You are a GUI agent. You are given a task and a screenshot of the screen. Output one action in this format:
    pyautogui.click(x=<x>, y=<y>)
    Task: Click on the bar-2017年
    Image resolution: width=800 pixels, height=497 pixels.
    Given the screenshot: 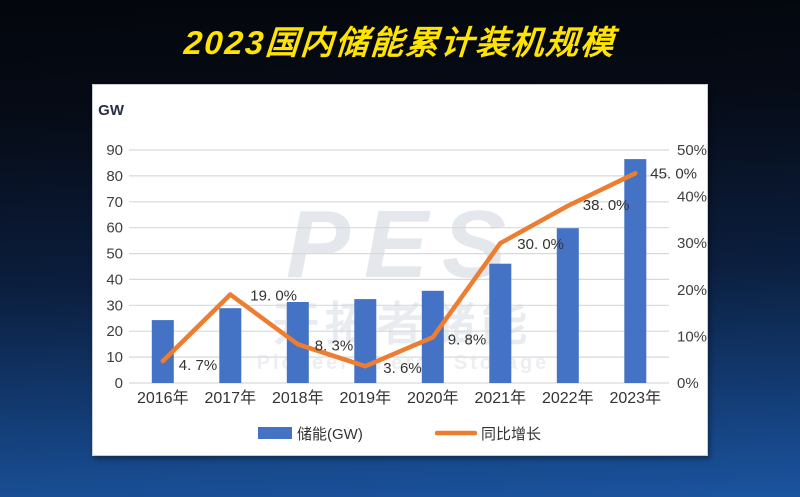 What is the action you would take?
    pyautogui.click(x=230, y=345)
    